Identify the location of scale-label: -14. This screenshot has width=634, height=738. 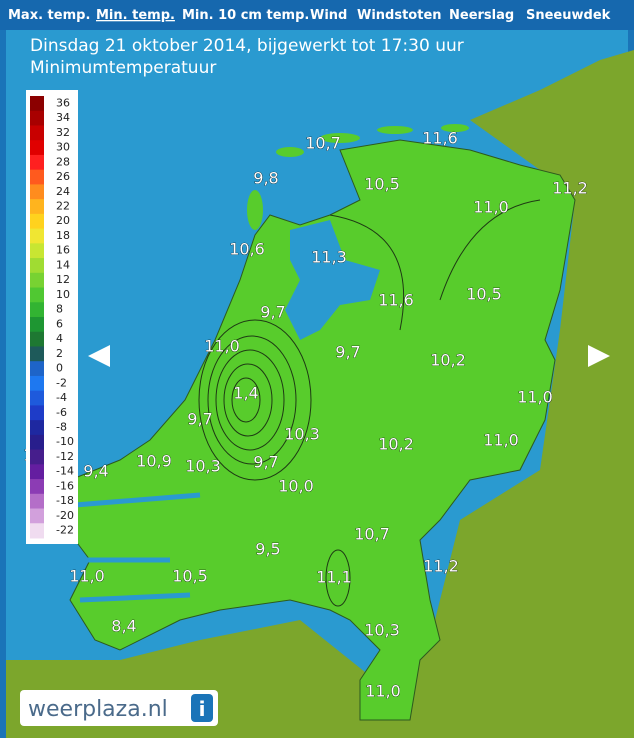
(65, 471).